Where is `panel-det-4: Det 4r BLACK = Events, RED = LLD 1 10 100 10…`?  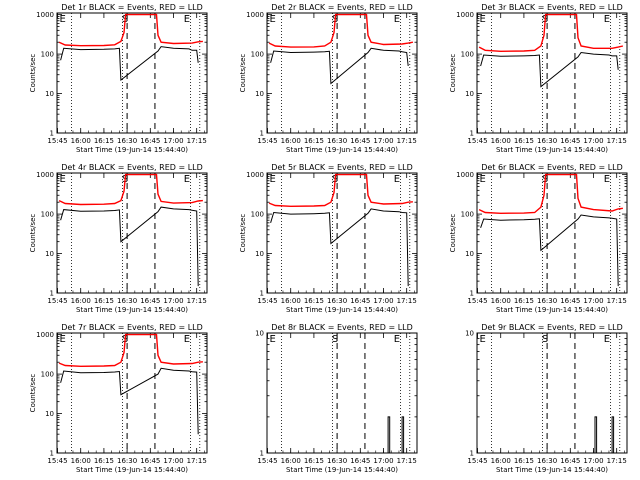 panel-det-4: Det 4r BLACK = Events, RED = LLD 1 10 100 10… is located at coordinates (118, 238).